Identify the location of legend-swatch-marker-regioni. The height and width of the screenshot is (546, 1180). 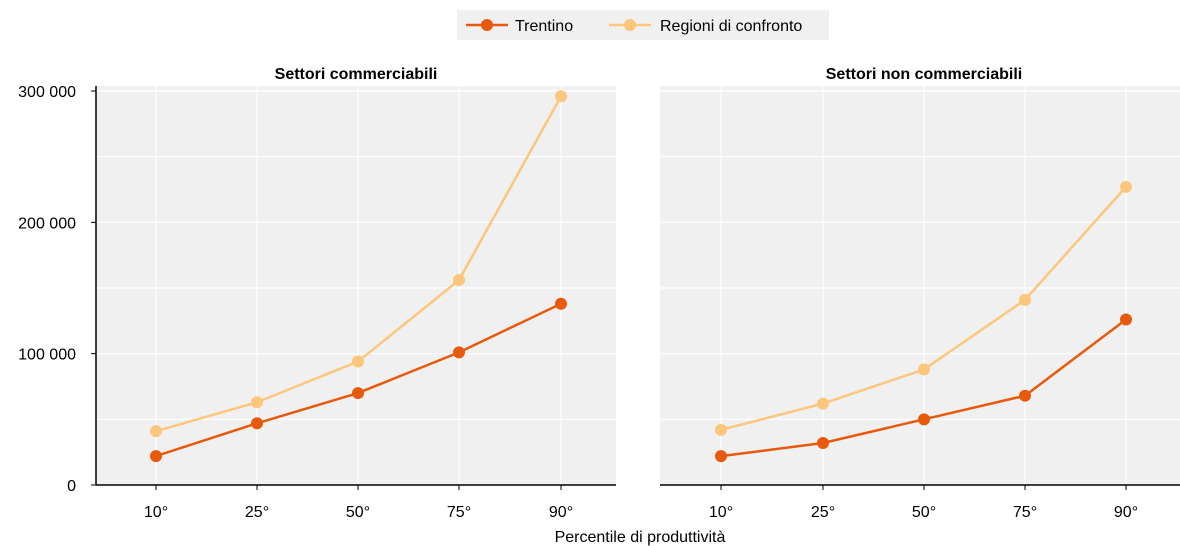
(630, 25).